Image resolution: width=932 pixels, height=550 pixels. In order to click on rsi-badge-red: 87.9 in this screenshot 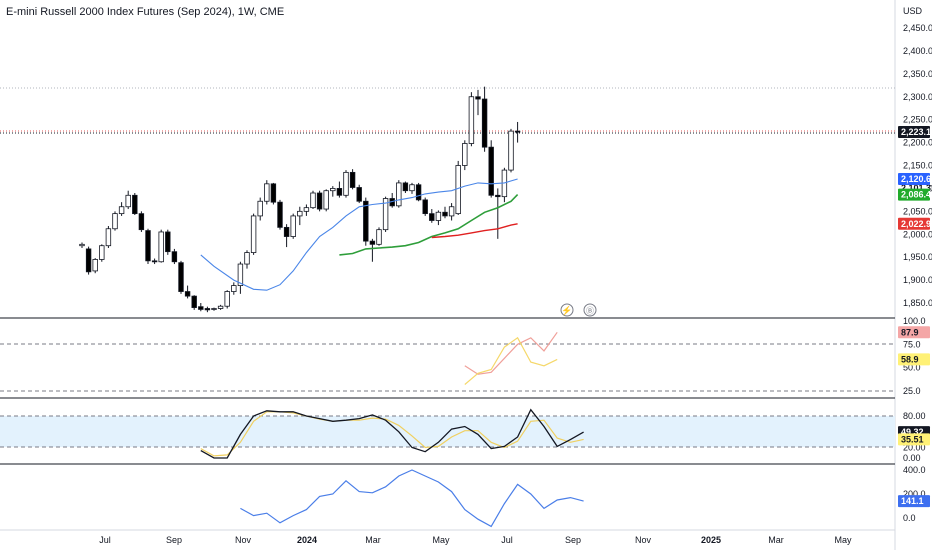, I will do `click(914, 332)`.